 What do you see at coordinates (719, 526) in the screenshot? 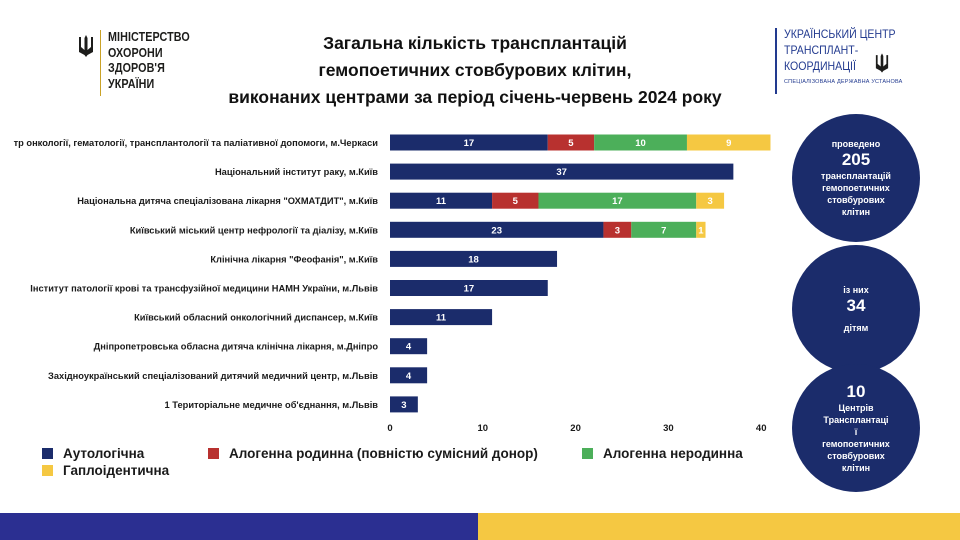
I see `footer-stripe-yellow` at bounding box center [719, 526].